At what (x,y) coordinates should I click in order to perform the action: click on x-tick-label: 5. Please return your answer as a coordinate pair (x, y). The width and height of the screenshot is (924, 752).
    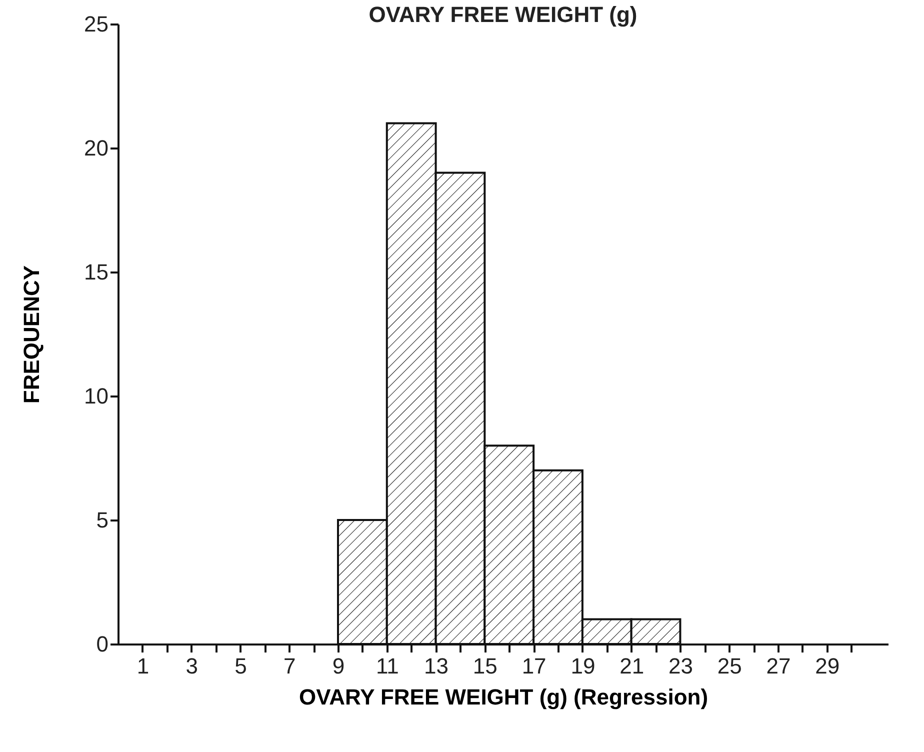
    Looking at the image, I should click on (240, 666).